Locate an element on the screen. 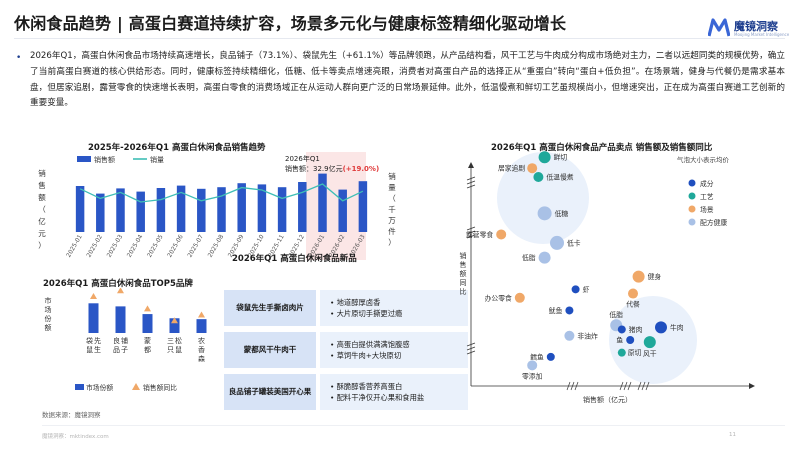  brand-x-tick-label-char: 只 is located at coordinates (170, 350).